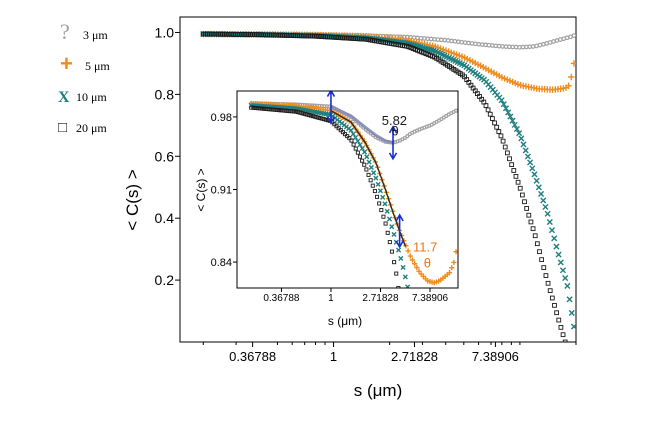  What do you see at coordinates (84, 77) in the screenshot?
I see `legend: ? 3 μm + 5 μm X 10 μm □ 20 μm` at bounding box center [84, 77].